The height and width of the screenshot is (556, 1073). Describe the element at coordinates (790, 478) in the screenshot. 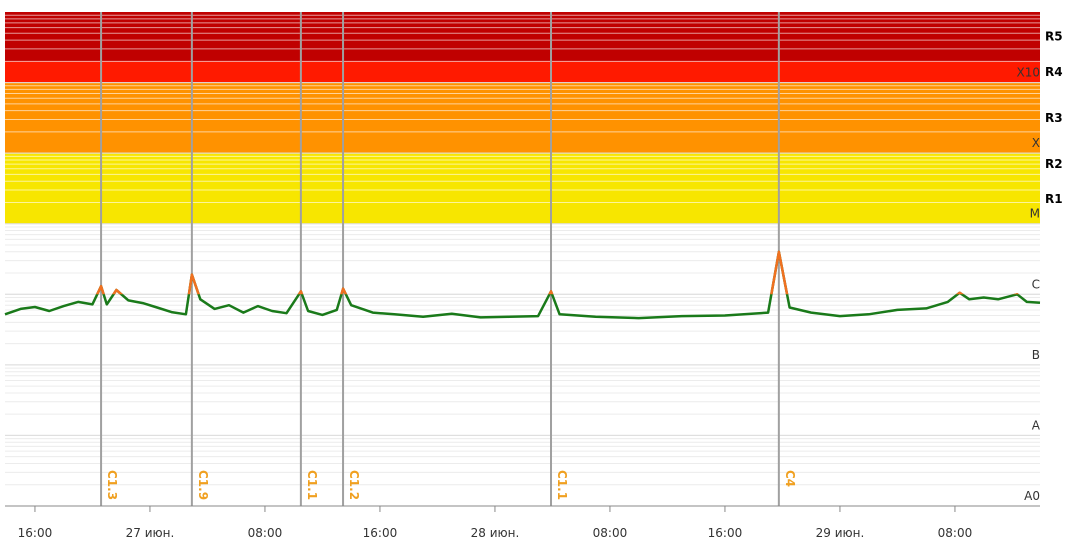

I see `flare-label: C4` at that location.